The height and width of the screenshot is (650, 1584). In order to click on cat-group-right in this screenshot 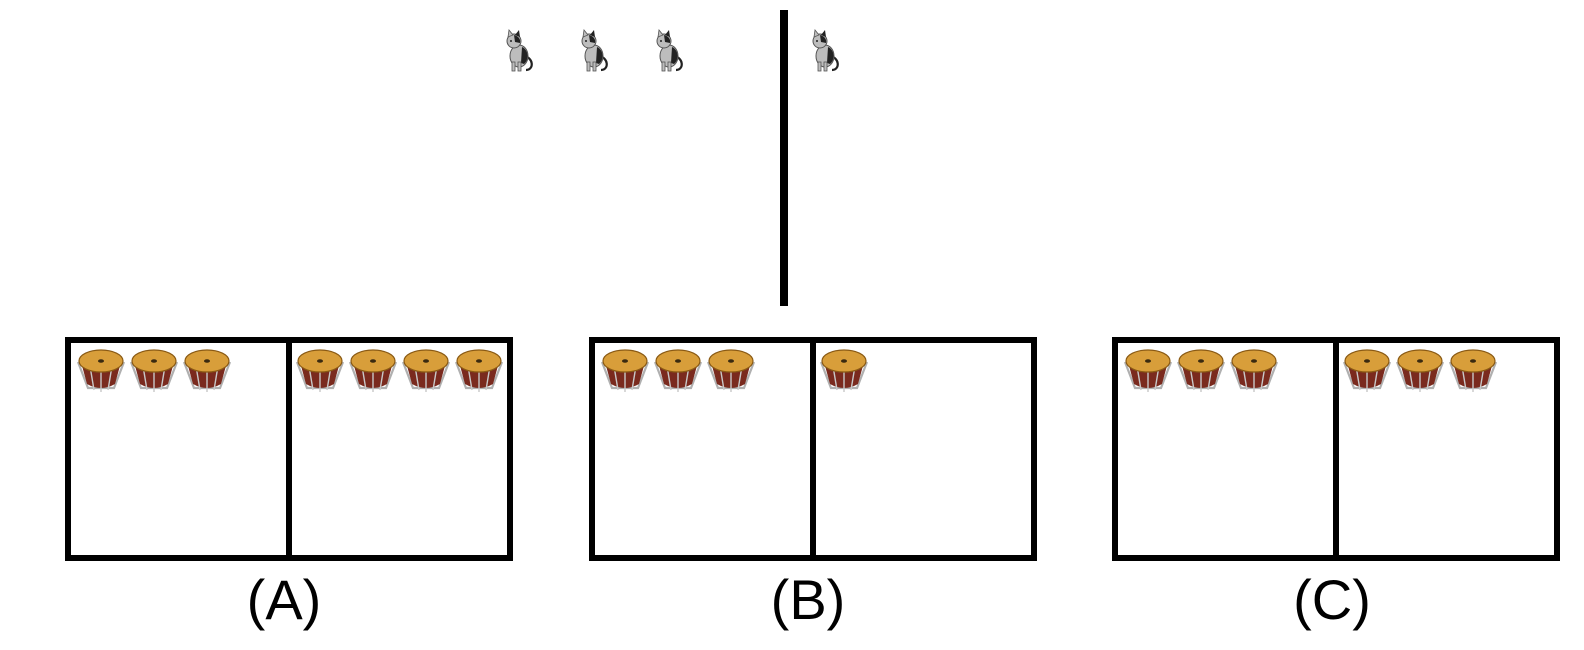, I will do `click(825, 50)`.